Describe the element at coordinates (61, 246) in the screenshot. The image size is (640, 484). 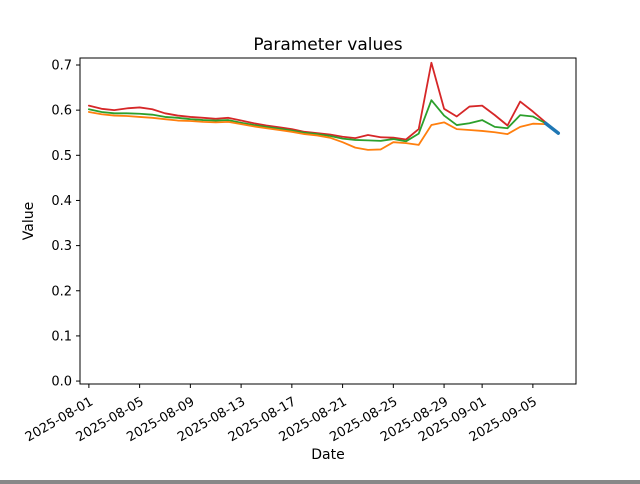
I see `y-tick-label: 0.3` at that location.